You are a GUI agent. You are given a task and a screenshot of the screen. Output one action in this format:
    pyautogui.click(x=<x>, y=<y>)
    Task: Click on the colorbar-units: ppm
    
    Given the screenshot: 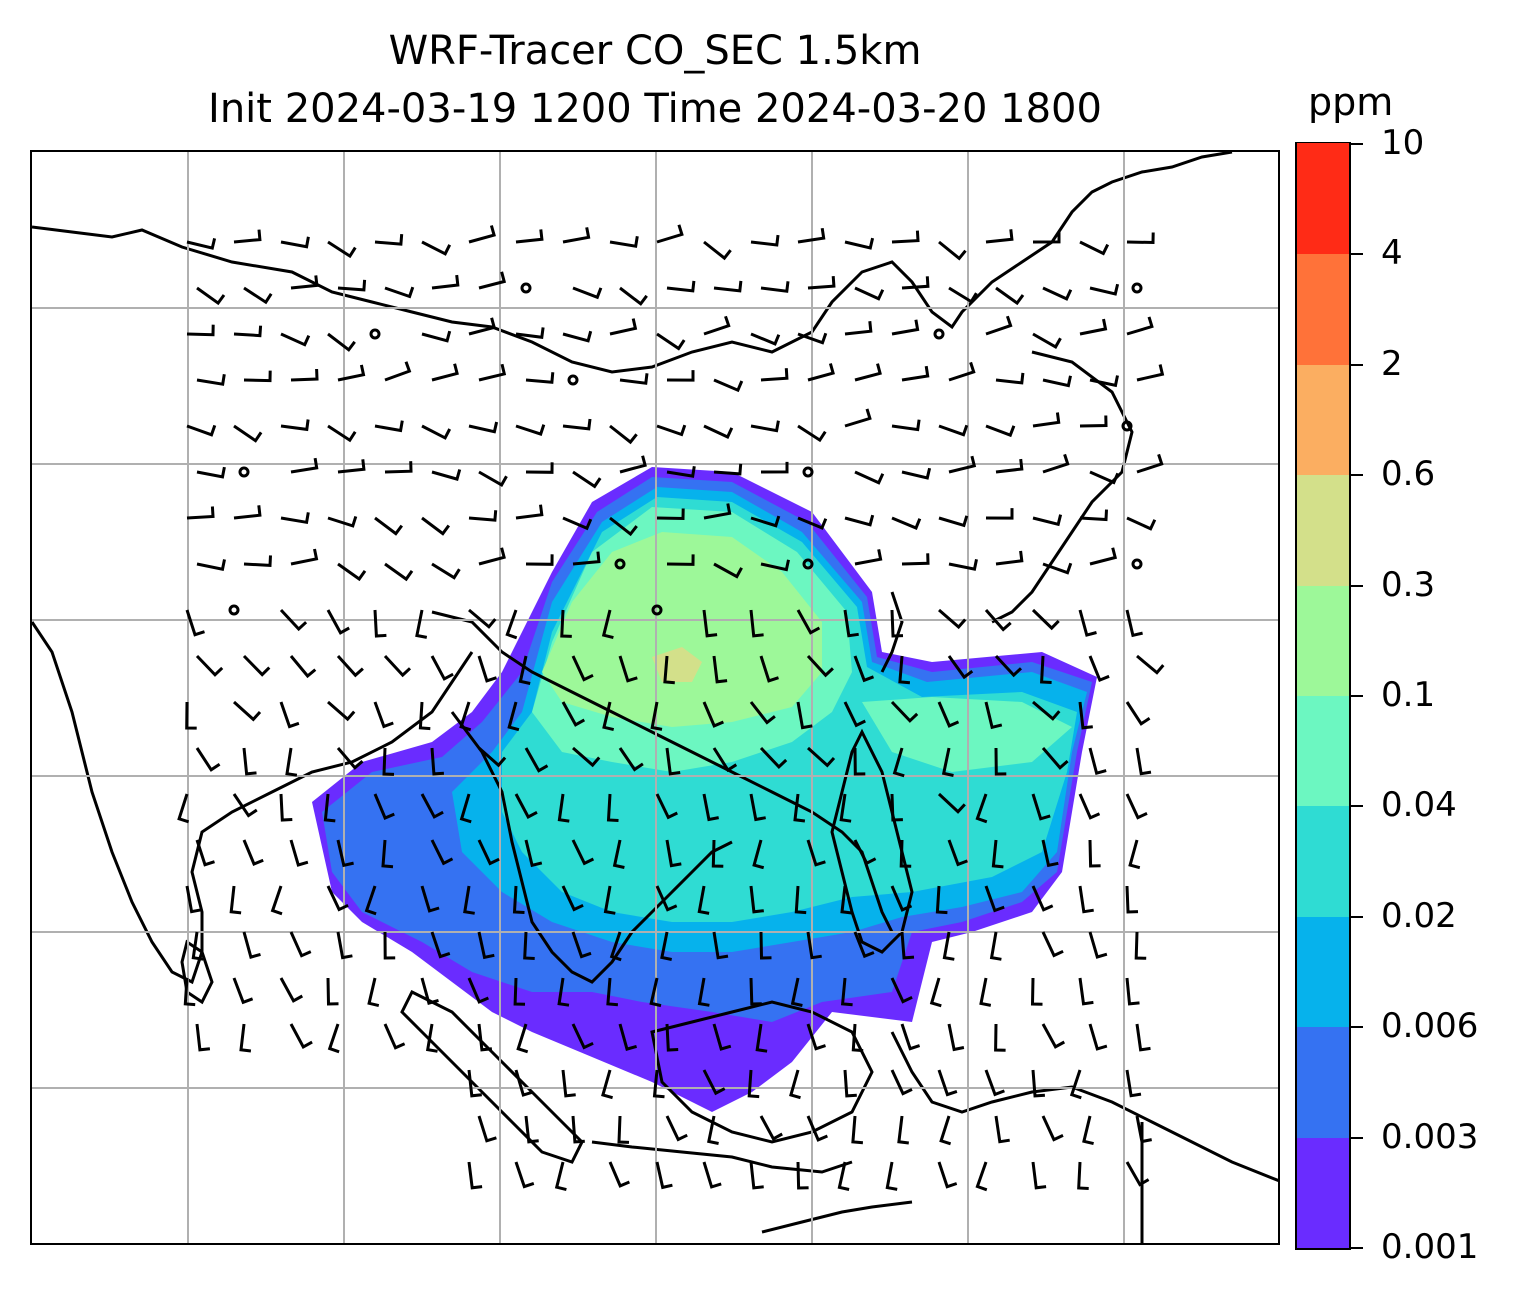 What is the action you would take?
    pyautogui.click(x=1351, y=102)
    